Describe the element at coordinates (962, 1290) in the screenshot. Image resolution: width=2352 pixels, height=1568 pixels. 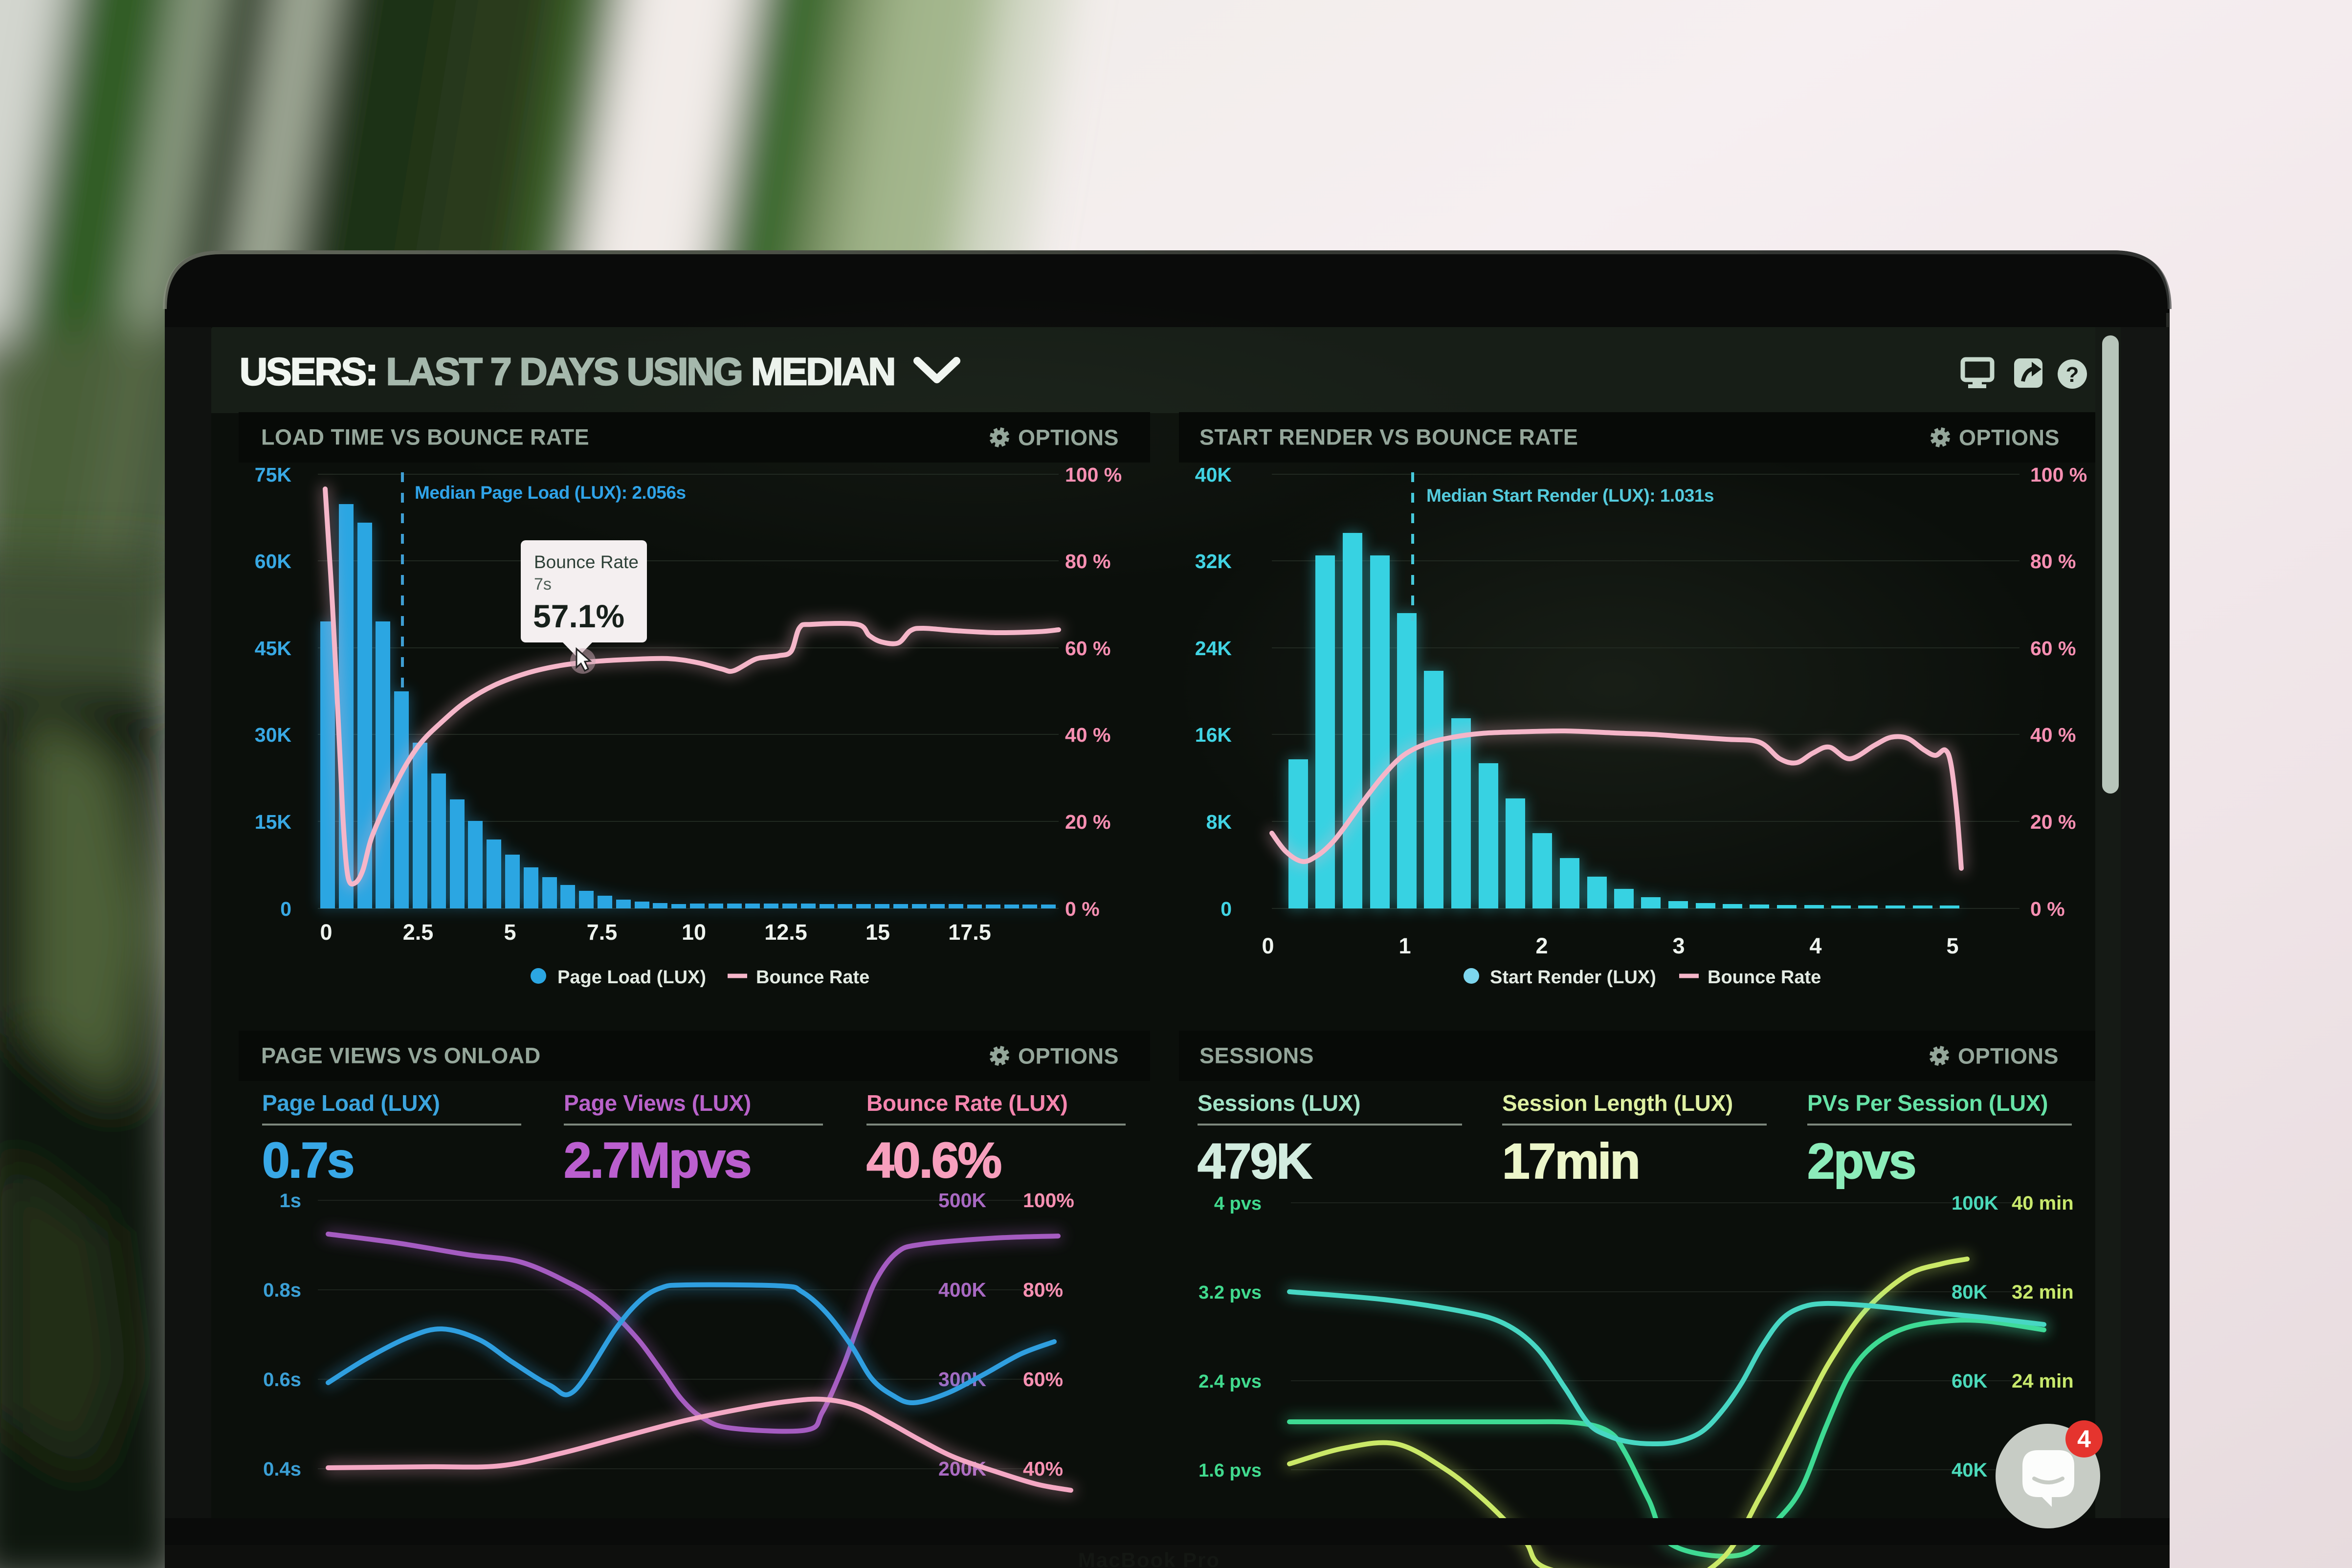
I see `svg-text: 400K` at that location.